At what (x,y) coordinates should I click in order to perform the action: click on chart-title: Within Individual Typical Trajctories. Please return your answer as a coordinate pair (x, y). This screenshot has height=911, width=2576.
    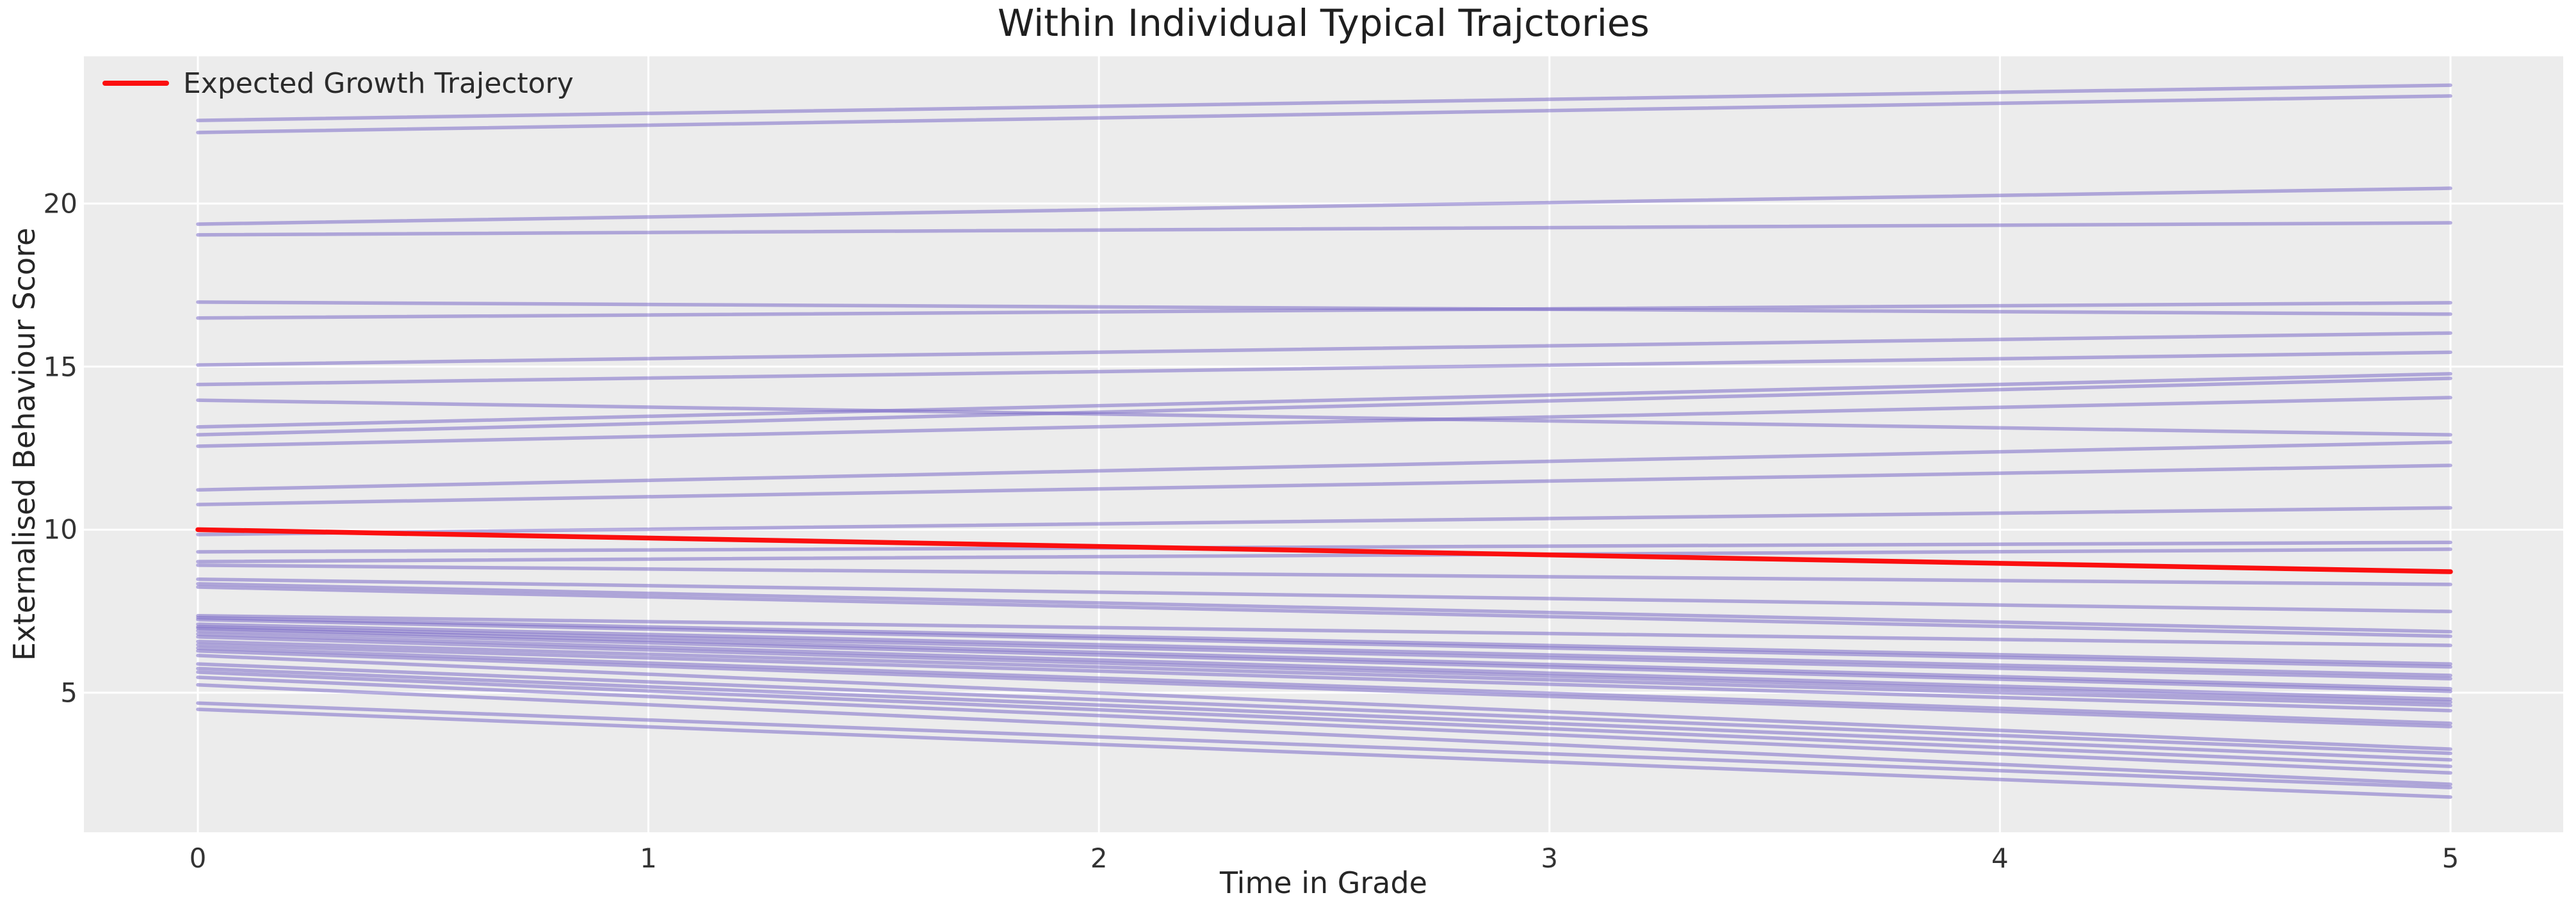
    Looking at the image, I should click on (1323, 23).